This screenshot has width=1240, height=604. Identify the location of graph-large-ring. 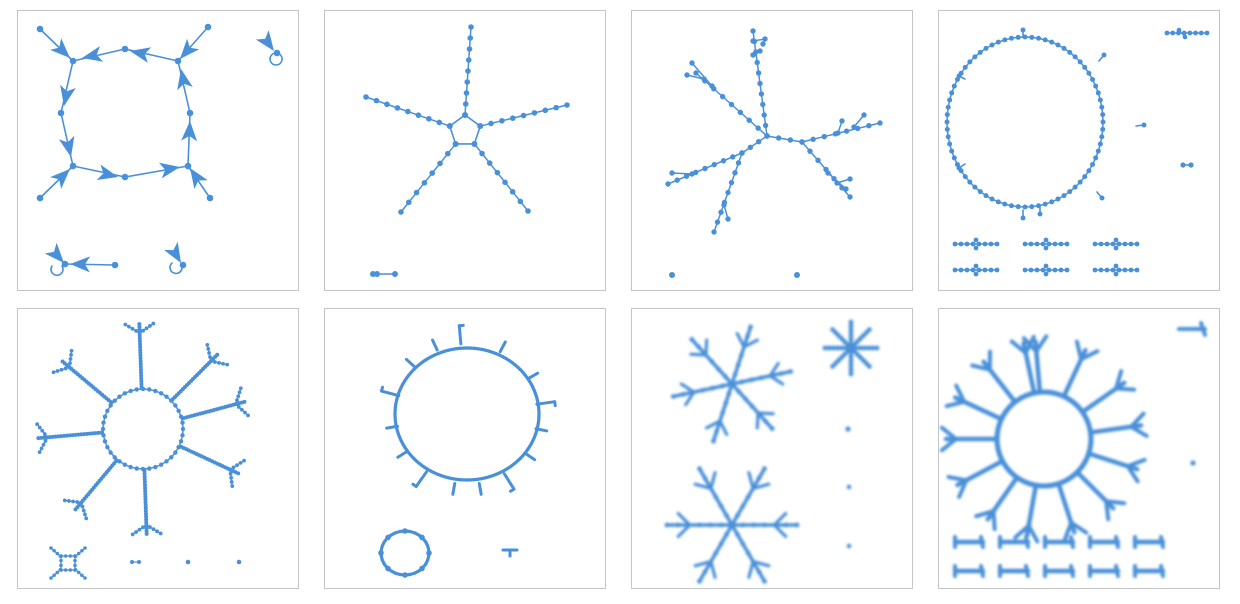
(1079, 151).